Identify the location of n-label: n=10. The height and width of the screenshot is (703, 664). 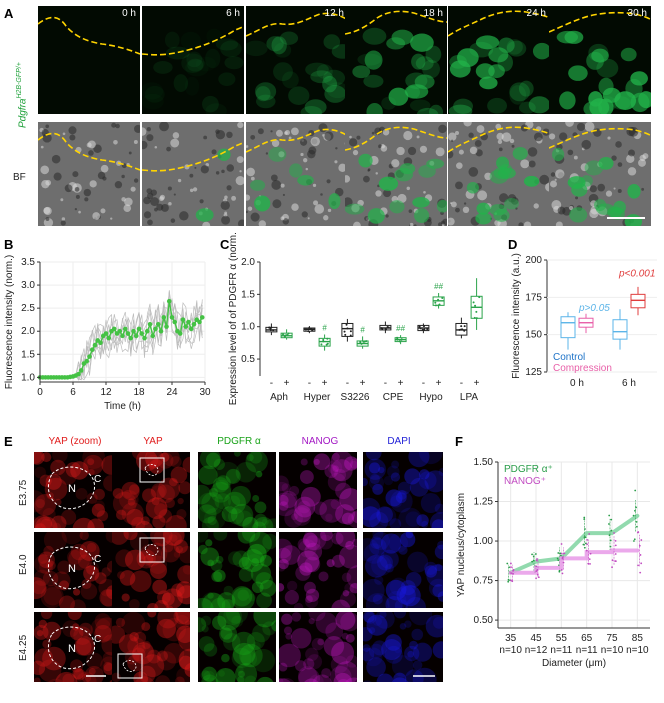
(612, 650).